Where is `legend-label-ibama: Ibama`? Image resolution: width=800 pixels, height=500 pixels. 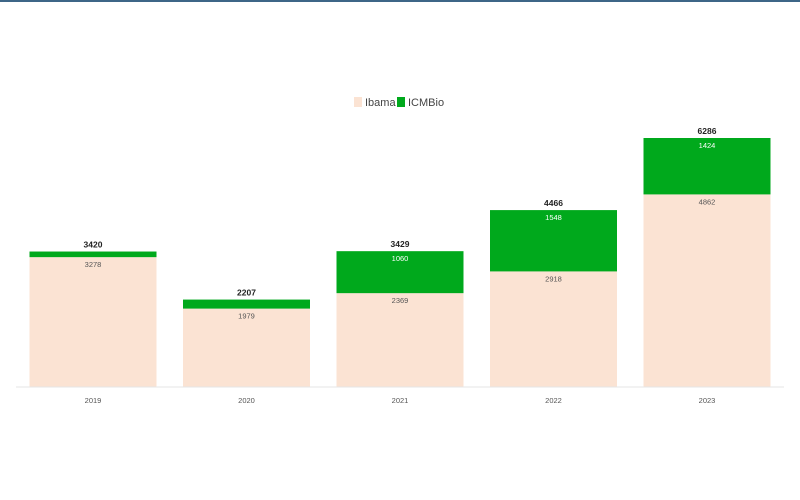 legend-label-ibama: Ibama is located at coordinates (380, 103).